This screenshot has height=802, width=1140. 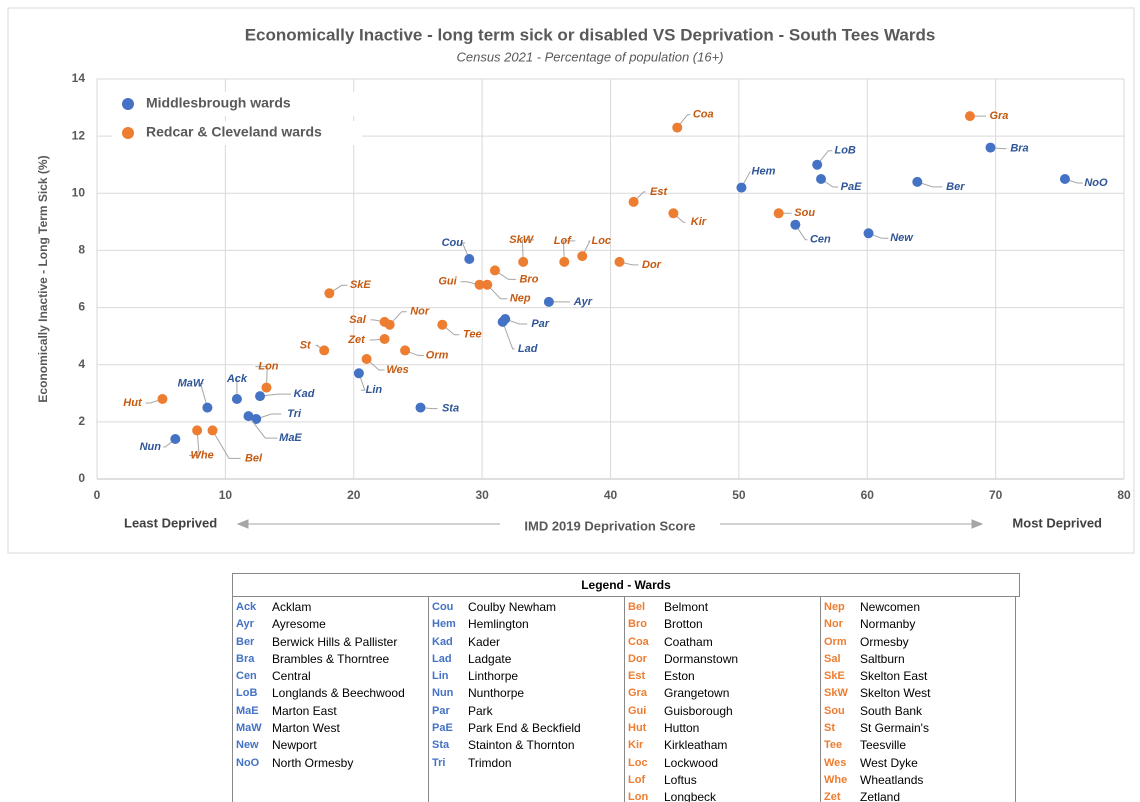 I want to click on ward-code: Gui, so click(x=637, y=710).